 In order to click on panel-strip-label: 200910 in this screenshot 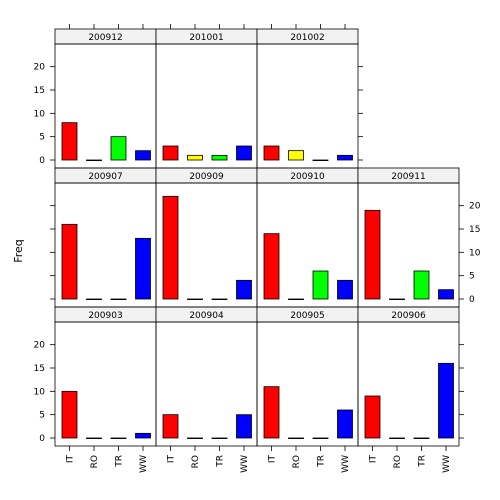, I will do `click(307, 177)`.